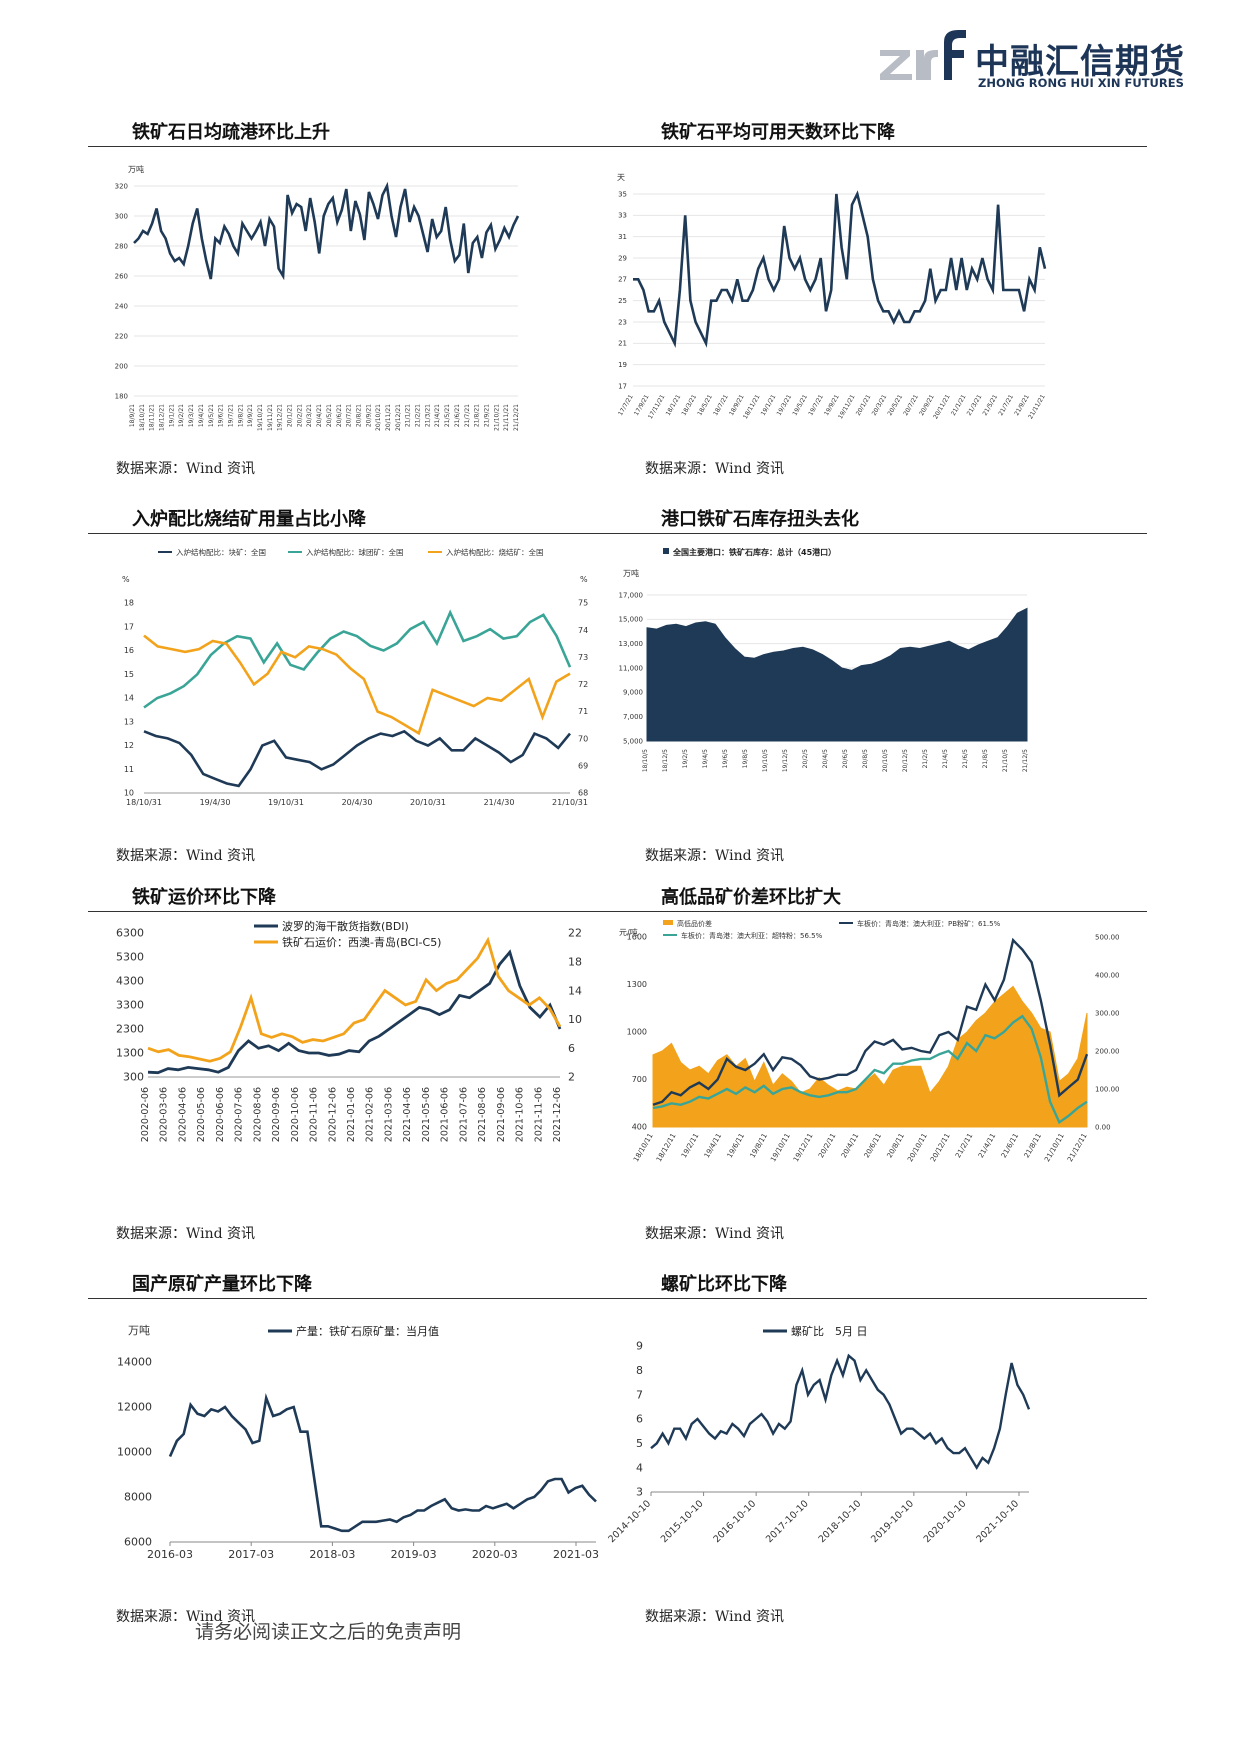 The height and width of the screenshot is (1753, 1240). What do you see at coordinates (257, 1114) in the screenshot?
I see `x-tick-label: 2020-08-06` at bounding box center [257, 1114].